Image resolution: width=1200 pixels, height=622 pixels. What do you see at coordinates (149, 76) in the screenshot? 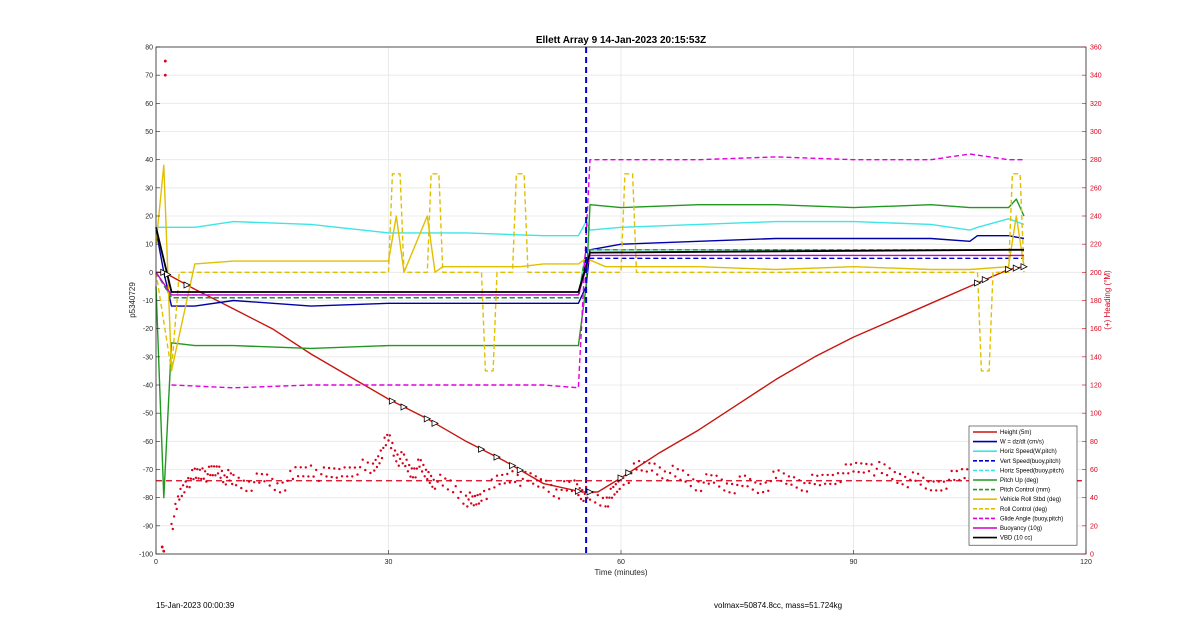
I see `left-tick-label: 70` at bounding box center [149, 76].